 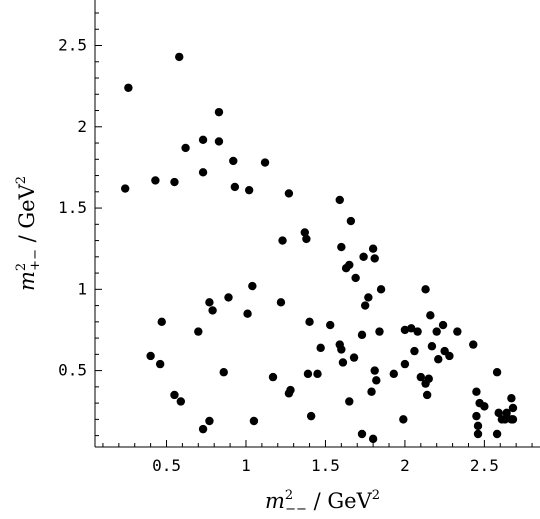 What do you see at coordinates (72, 45) in the screenshot?
I see `y-tick-label: 2.5` at bounding box center [72, 45].